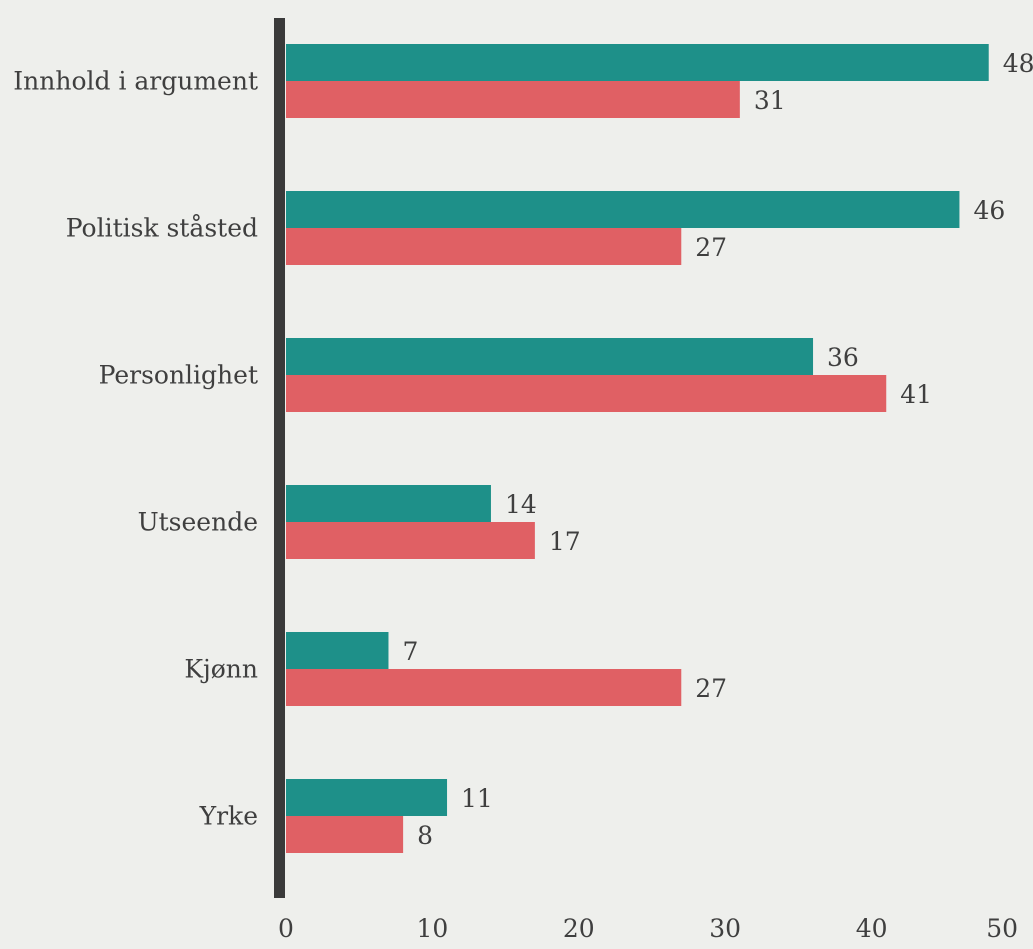 This screenshot has width=1033, height=949. What do you see at coordinates (221, 669) in the screenshot?
I see `category-label: Kjønn` at bounding box center [221, 669].